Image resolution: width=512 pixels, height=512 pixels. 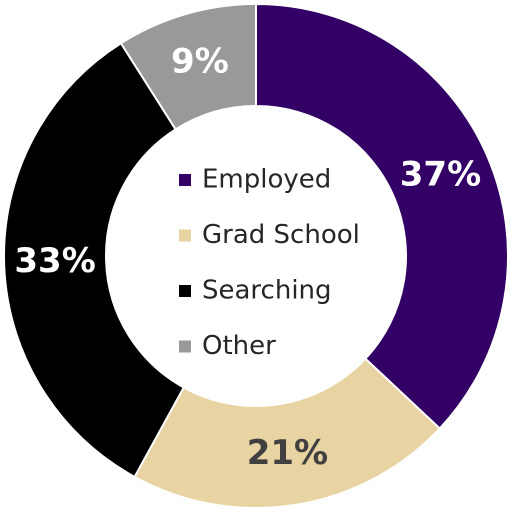 I want to click on legend-label: Employed, so click(x=266, y=180).